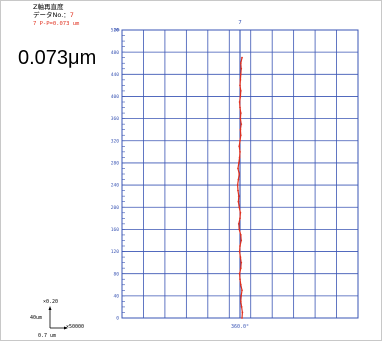 This screenshot has width=382, height=341. Describe the element at coordinates (36, 318) in the screenshot. I see `scale-y-unit: 40um` at that location.